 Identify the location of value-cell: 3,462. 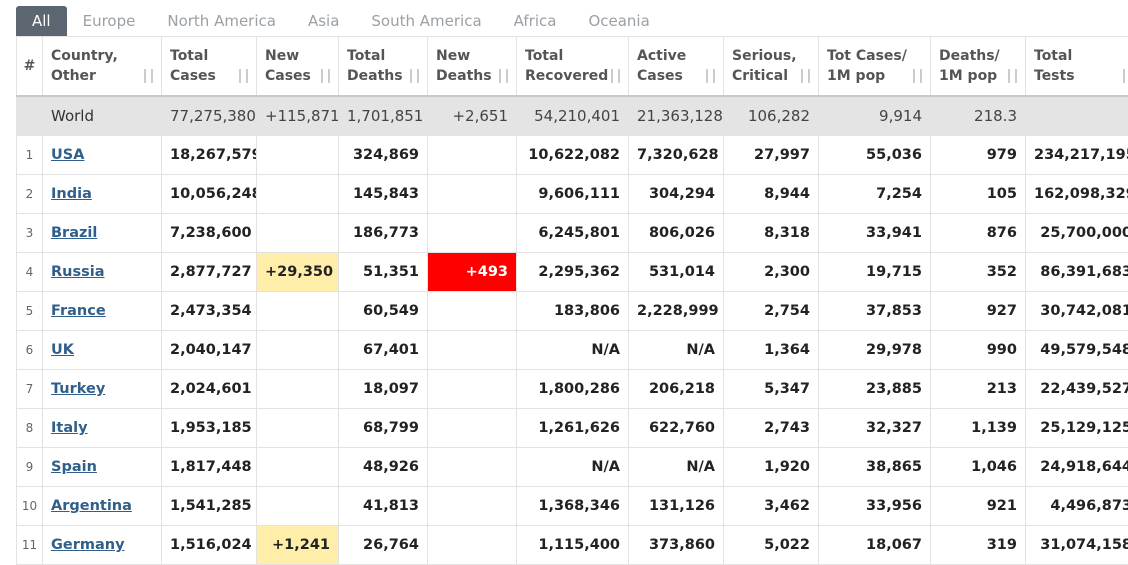
(771, 506).